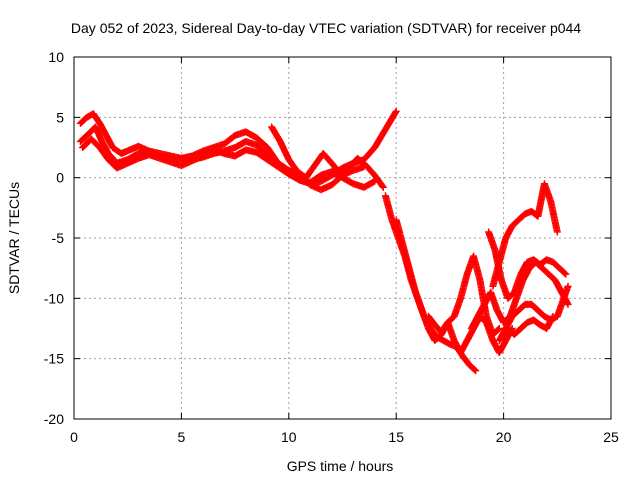 This screenshot has height=480, width=640. Describe the element at coordinates (504, 437) in the screenshot. I see `x-tick-label: 20` at that location.